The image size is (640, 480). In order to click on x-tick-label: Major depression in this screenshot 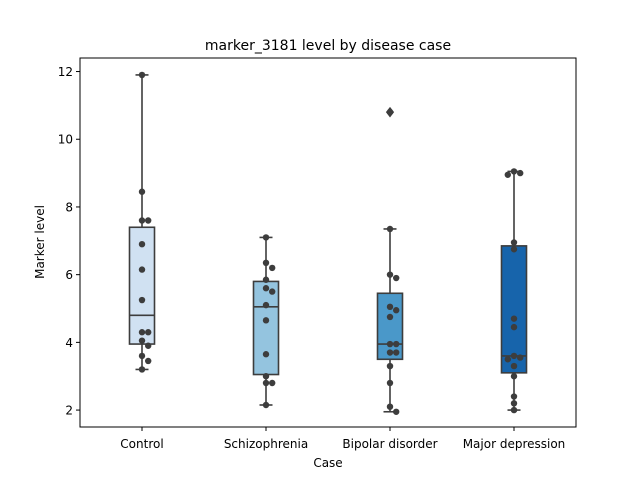, I will do `click(514, 444)`.